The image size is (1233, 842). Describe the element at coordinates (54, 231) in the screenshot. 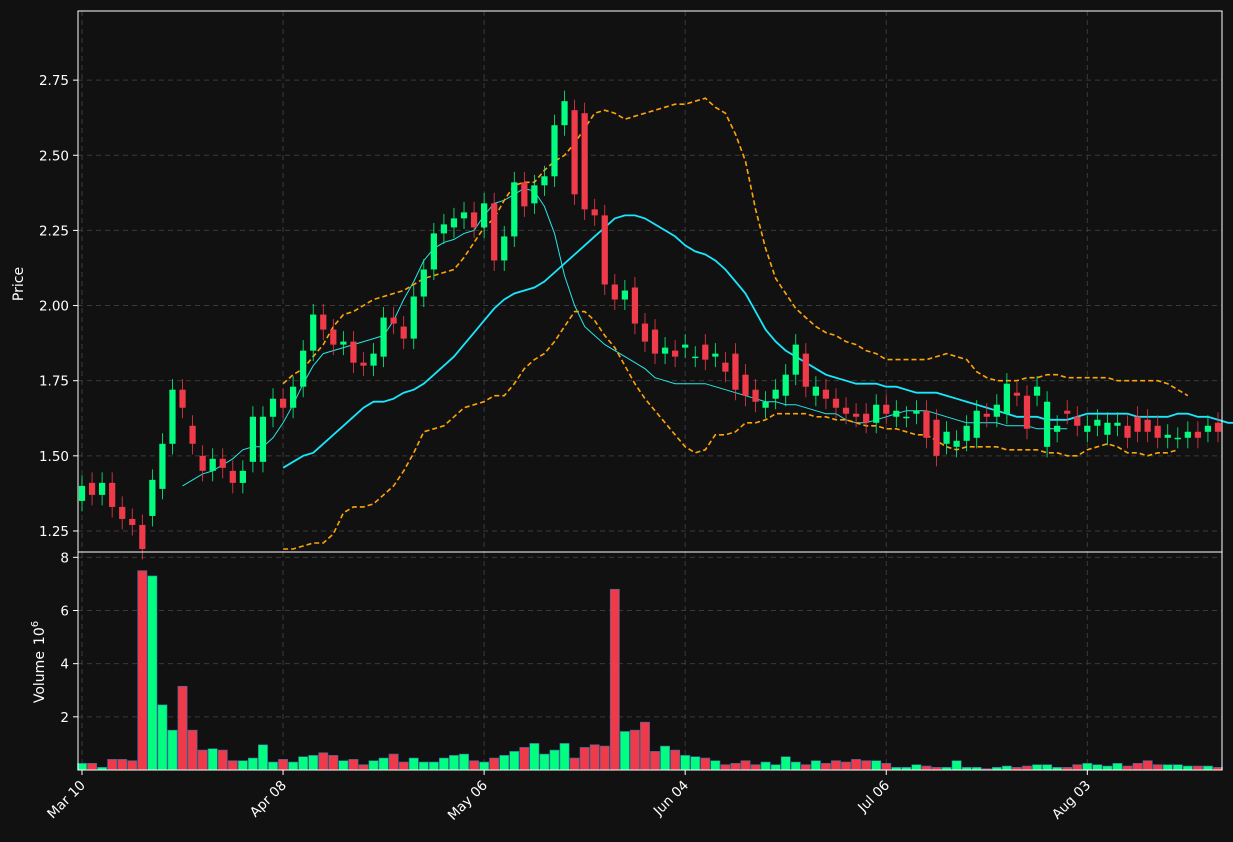

I see `price-tick-label: 2.25` at that location.